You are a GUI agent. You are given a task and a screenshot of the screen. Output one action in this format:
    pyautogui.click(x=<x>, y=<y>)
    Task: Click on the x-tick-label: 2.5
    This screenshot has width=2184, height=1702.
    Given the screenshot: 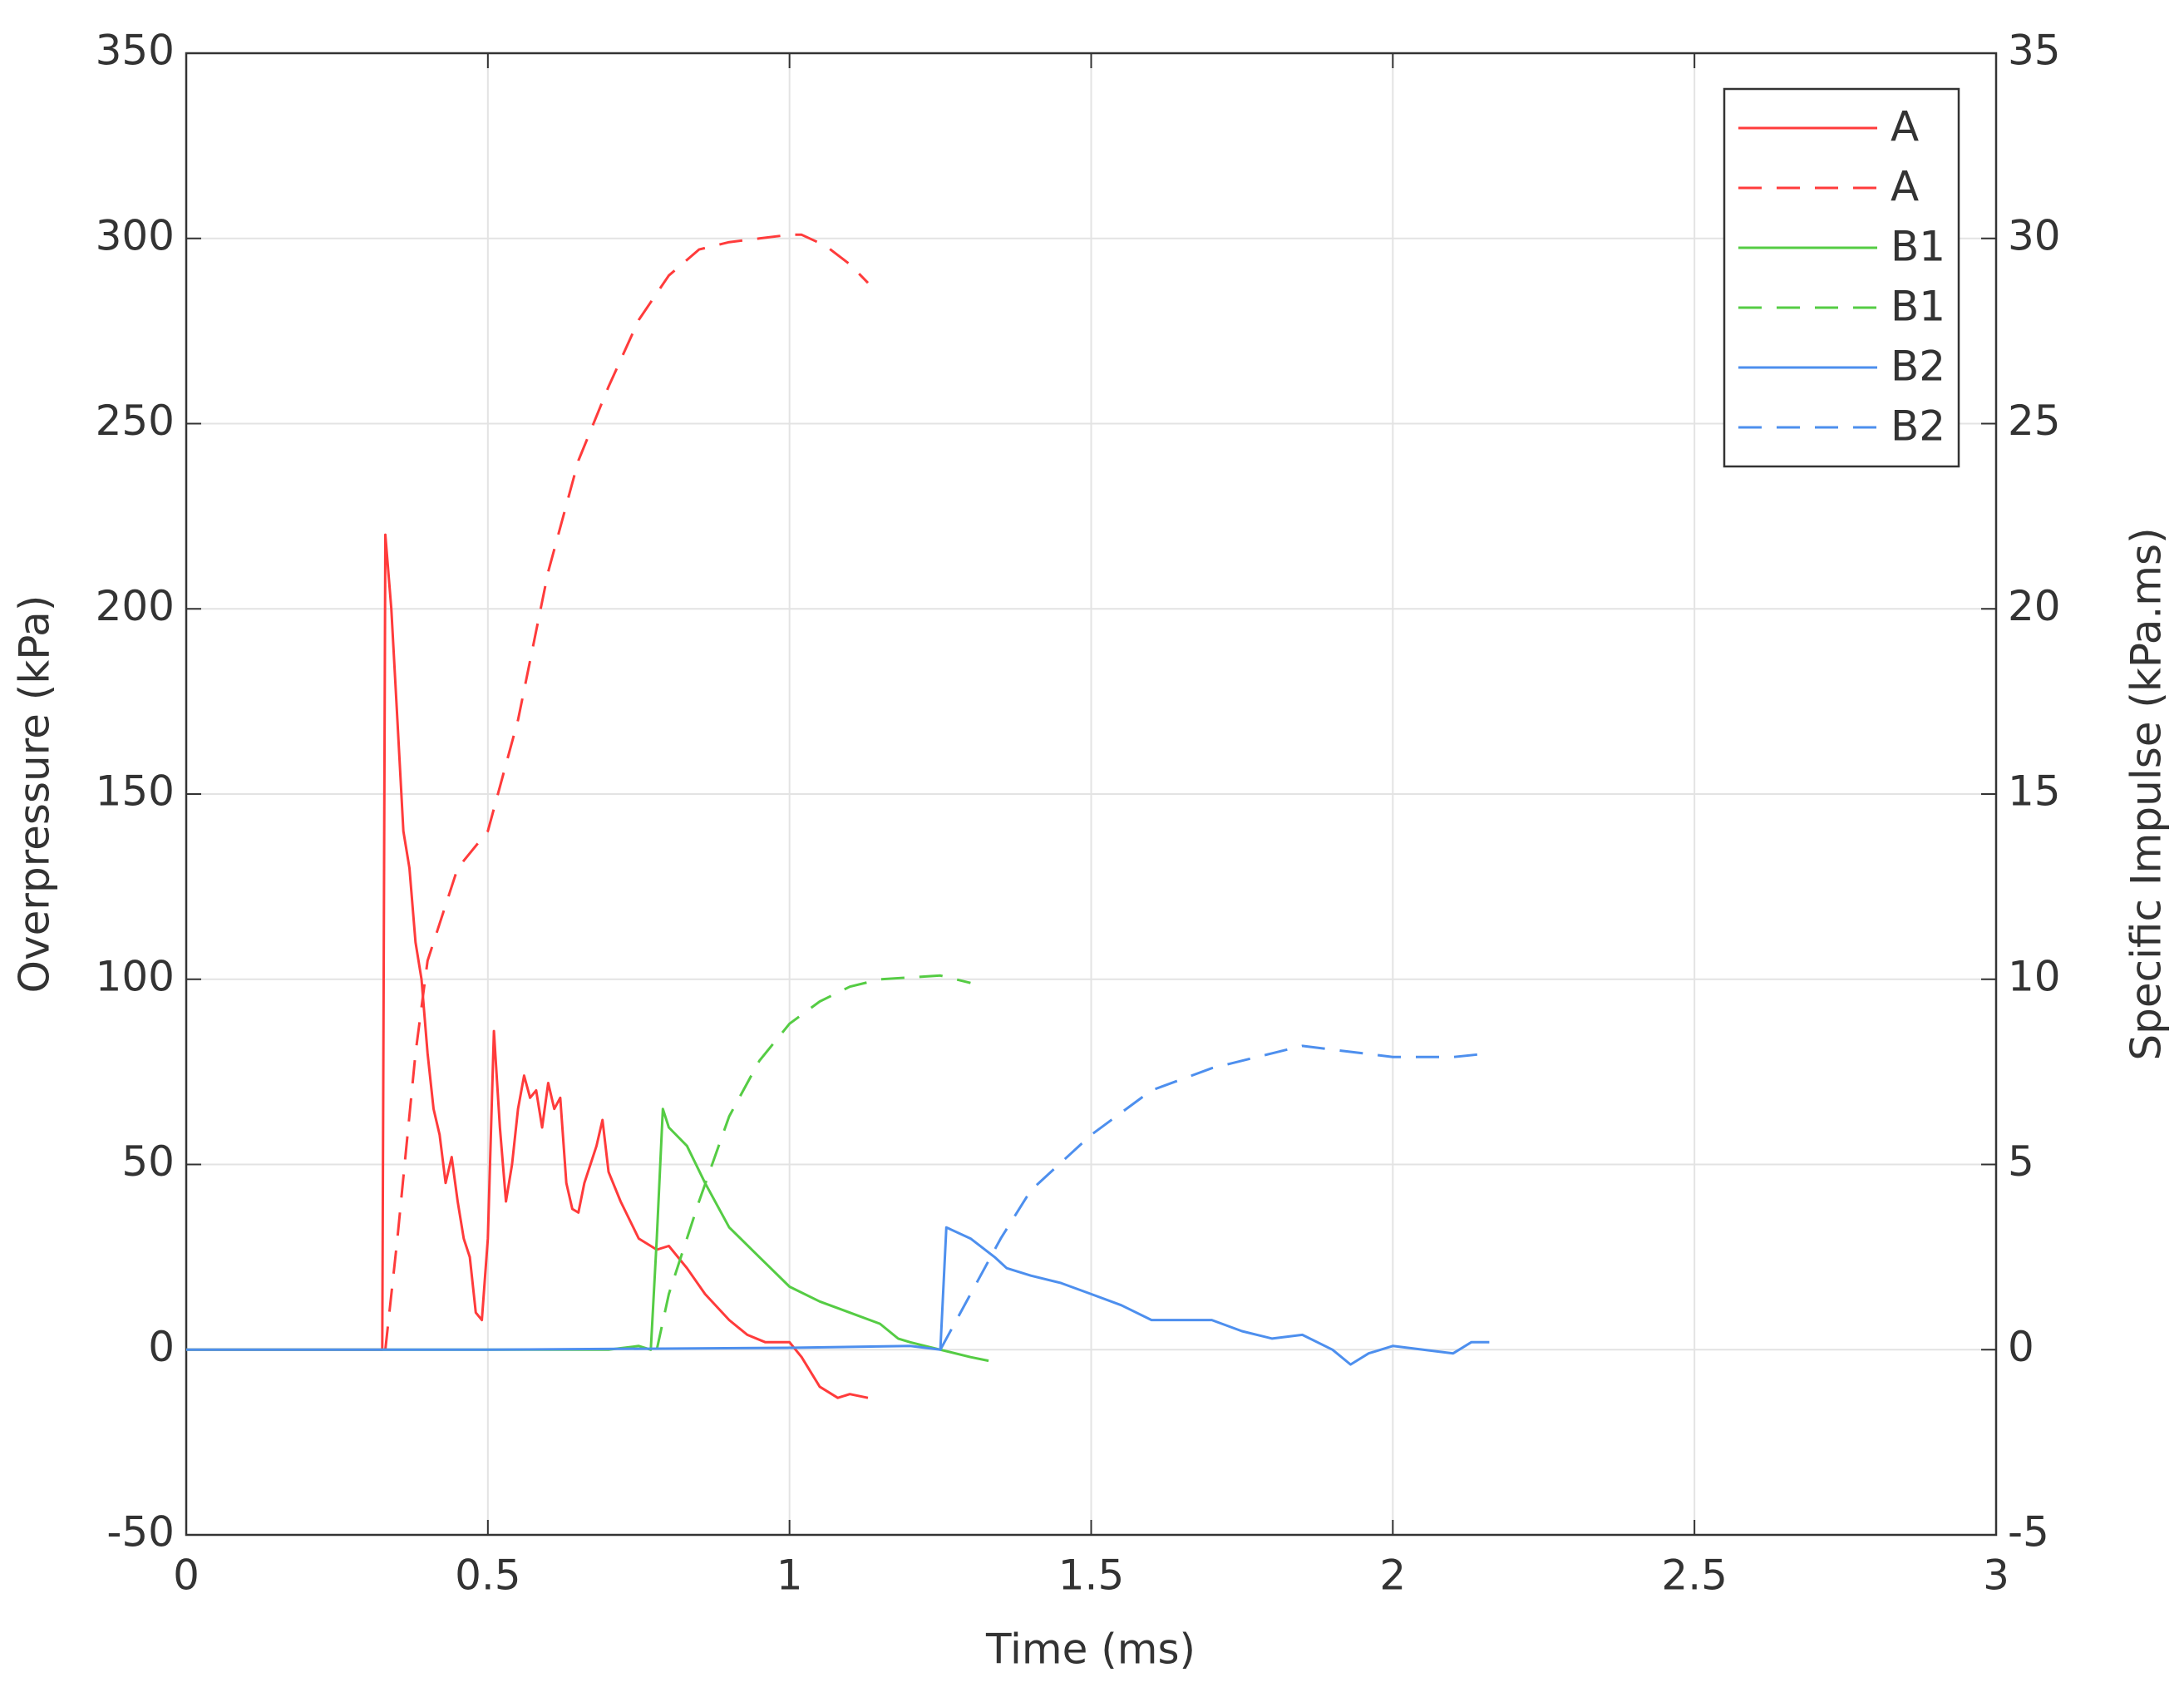 What is the action you would take?
    pyautogui.click(x=1694, y=1576)
    